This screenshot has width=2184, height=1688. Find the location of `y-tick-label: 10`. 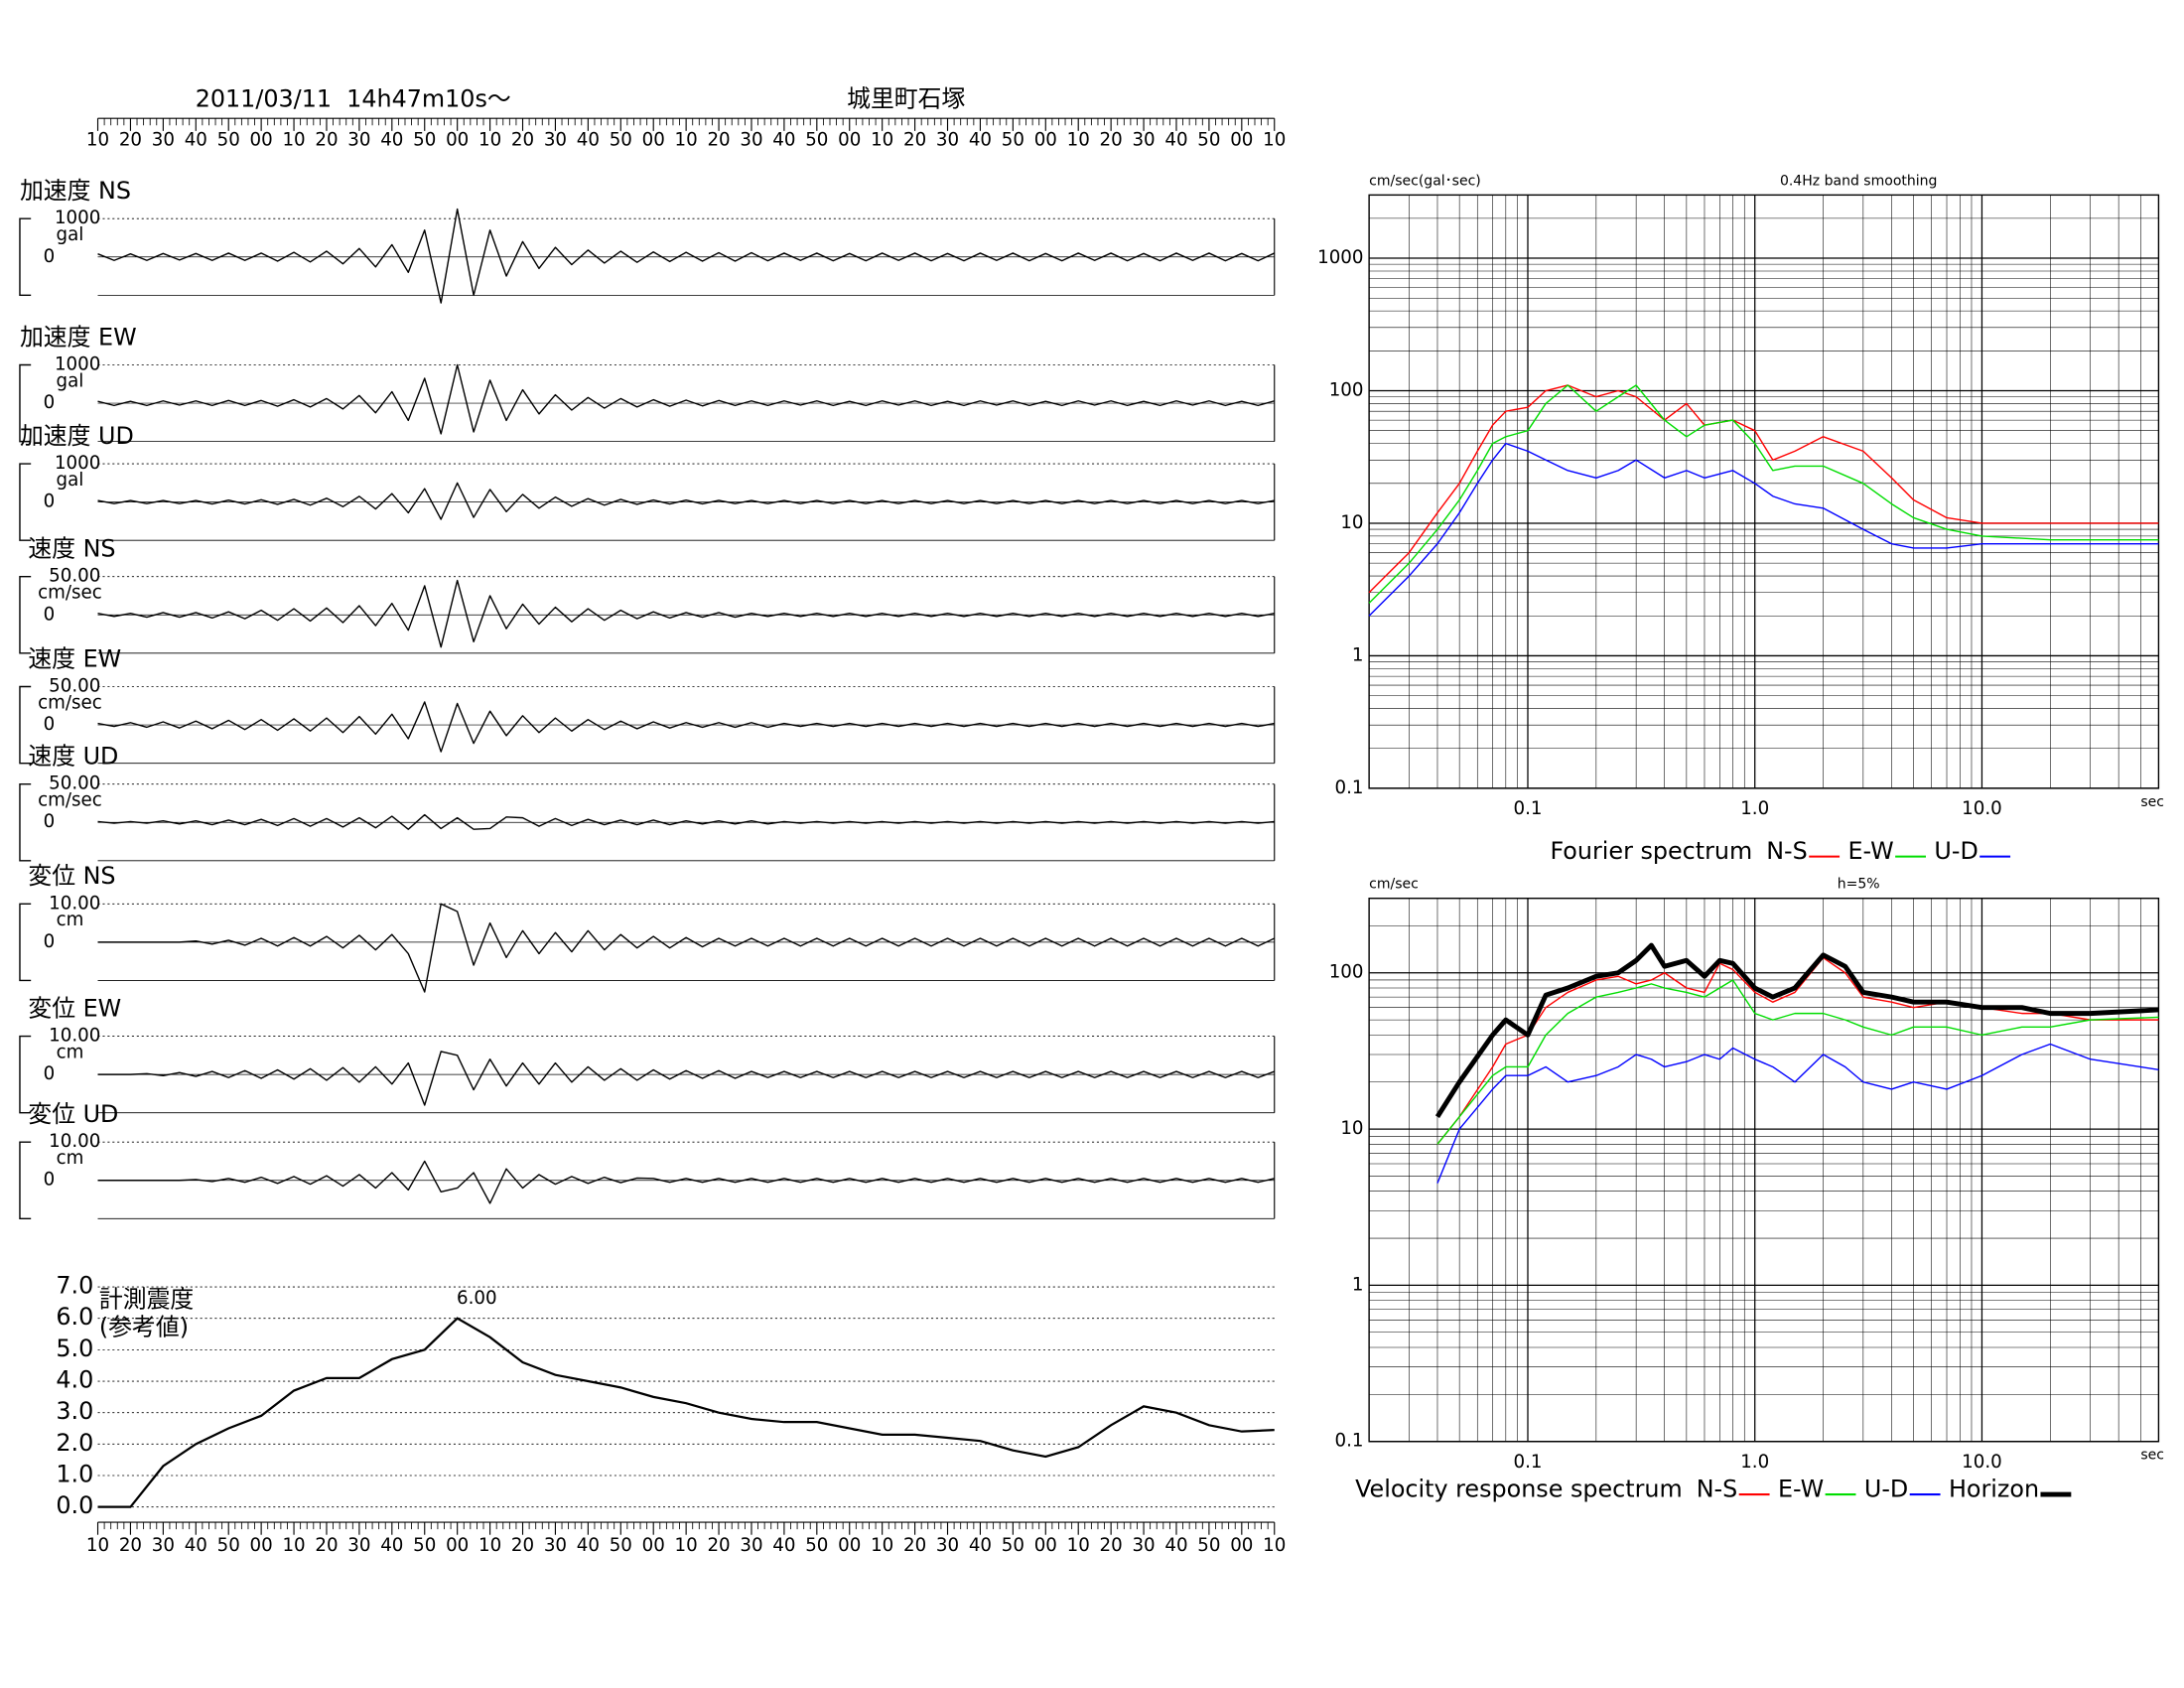

y-tick-label: 10 is located at coordinates (1351, 1128).